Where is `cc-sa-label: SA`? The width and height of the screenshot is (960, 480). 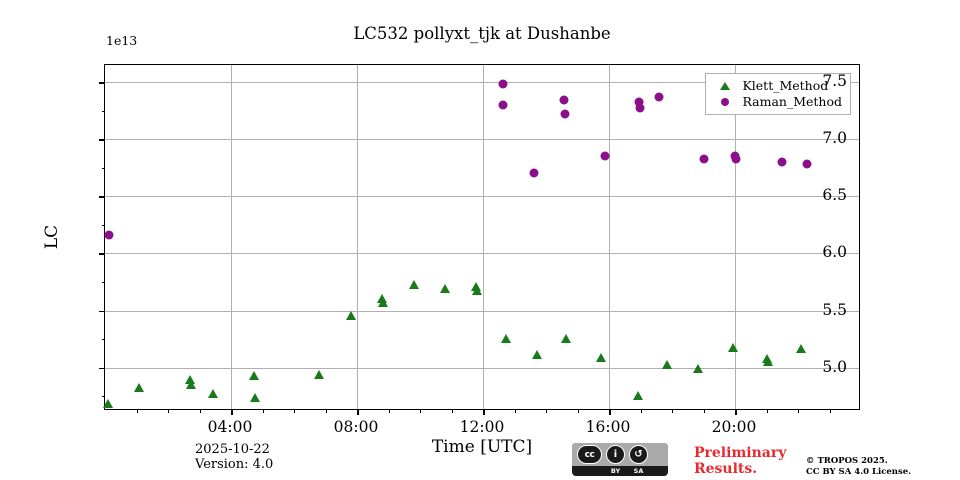 cc-sa-label: SA is located at coordinates (638, 471).